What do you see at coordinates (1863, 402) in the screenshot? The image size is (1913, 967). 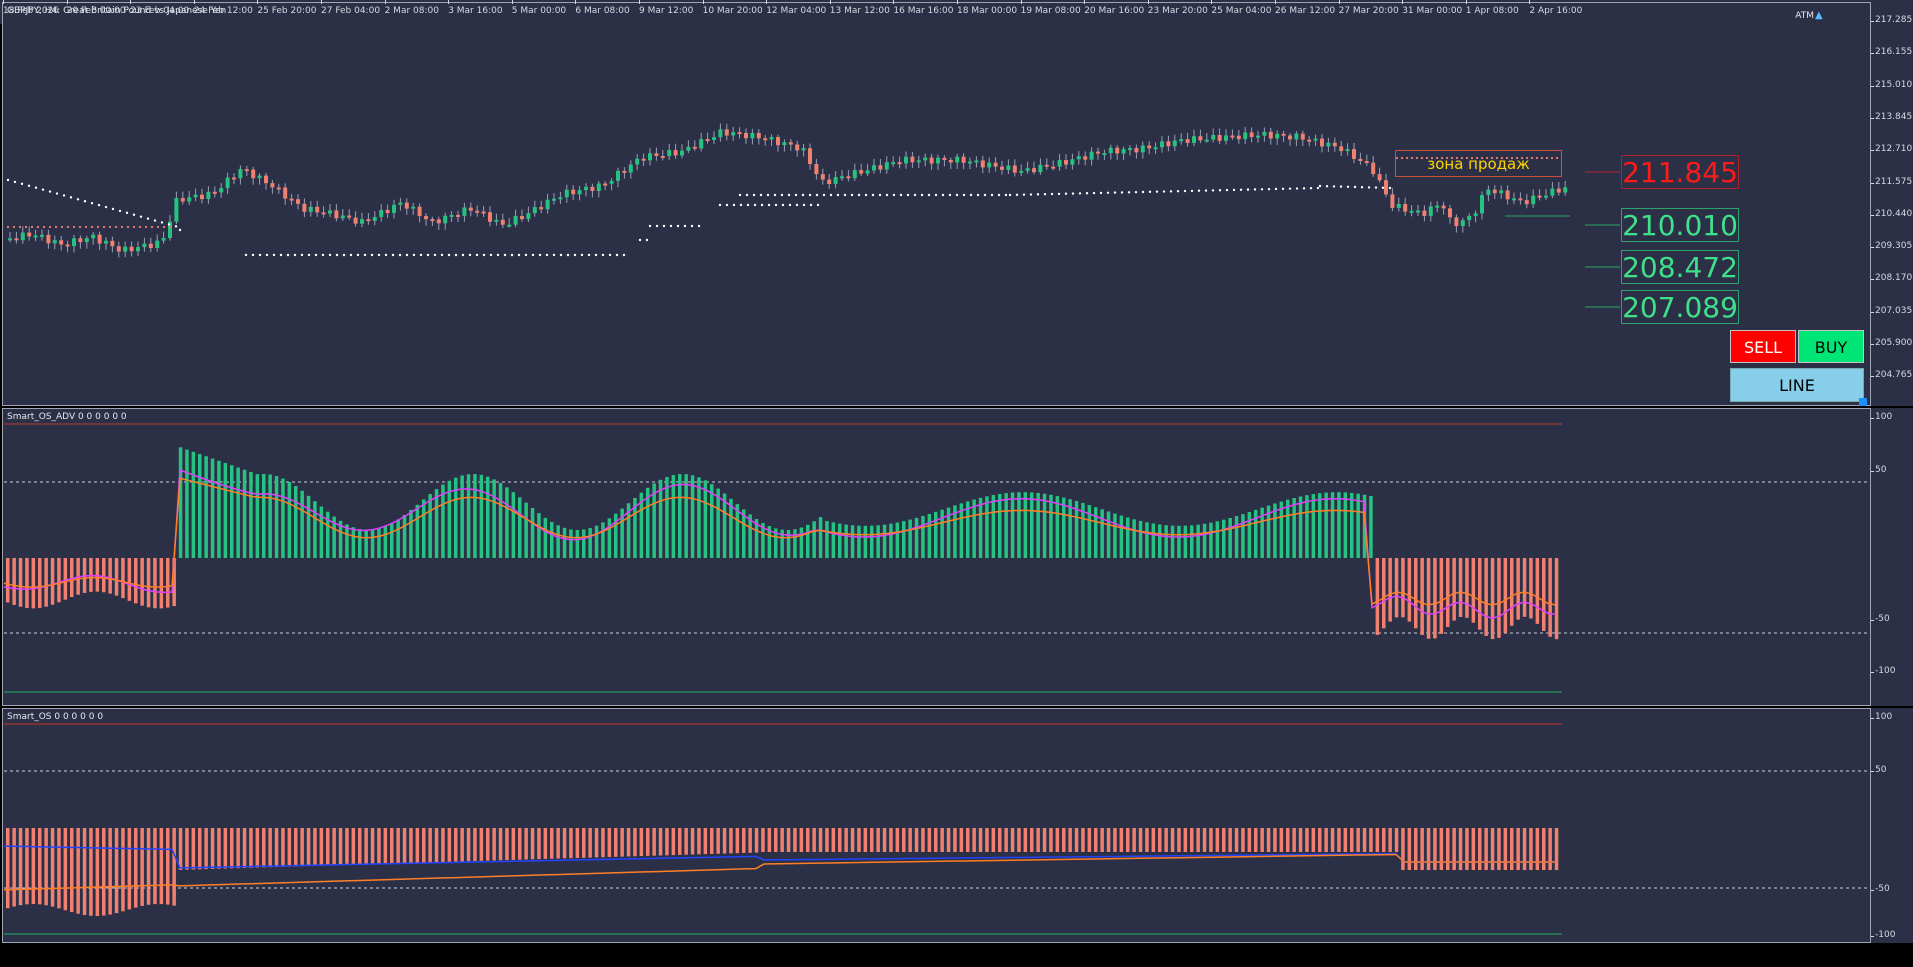 I see `resize-handle` at bounding box center [1863, 402].